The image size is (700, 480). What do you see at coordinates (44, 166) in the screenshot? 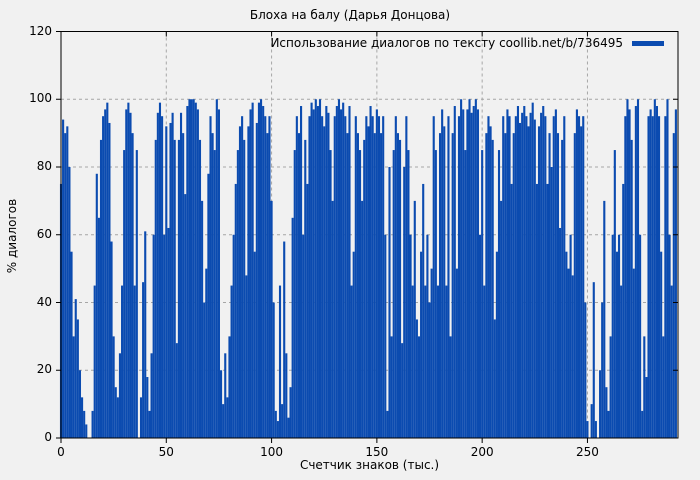
I see `y-tick-label: 80` at bounding box center [44, 166].